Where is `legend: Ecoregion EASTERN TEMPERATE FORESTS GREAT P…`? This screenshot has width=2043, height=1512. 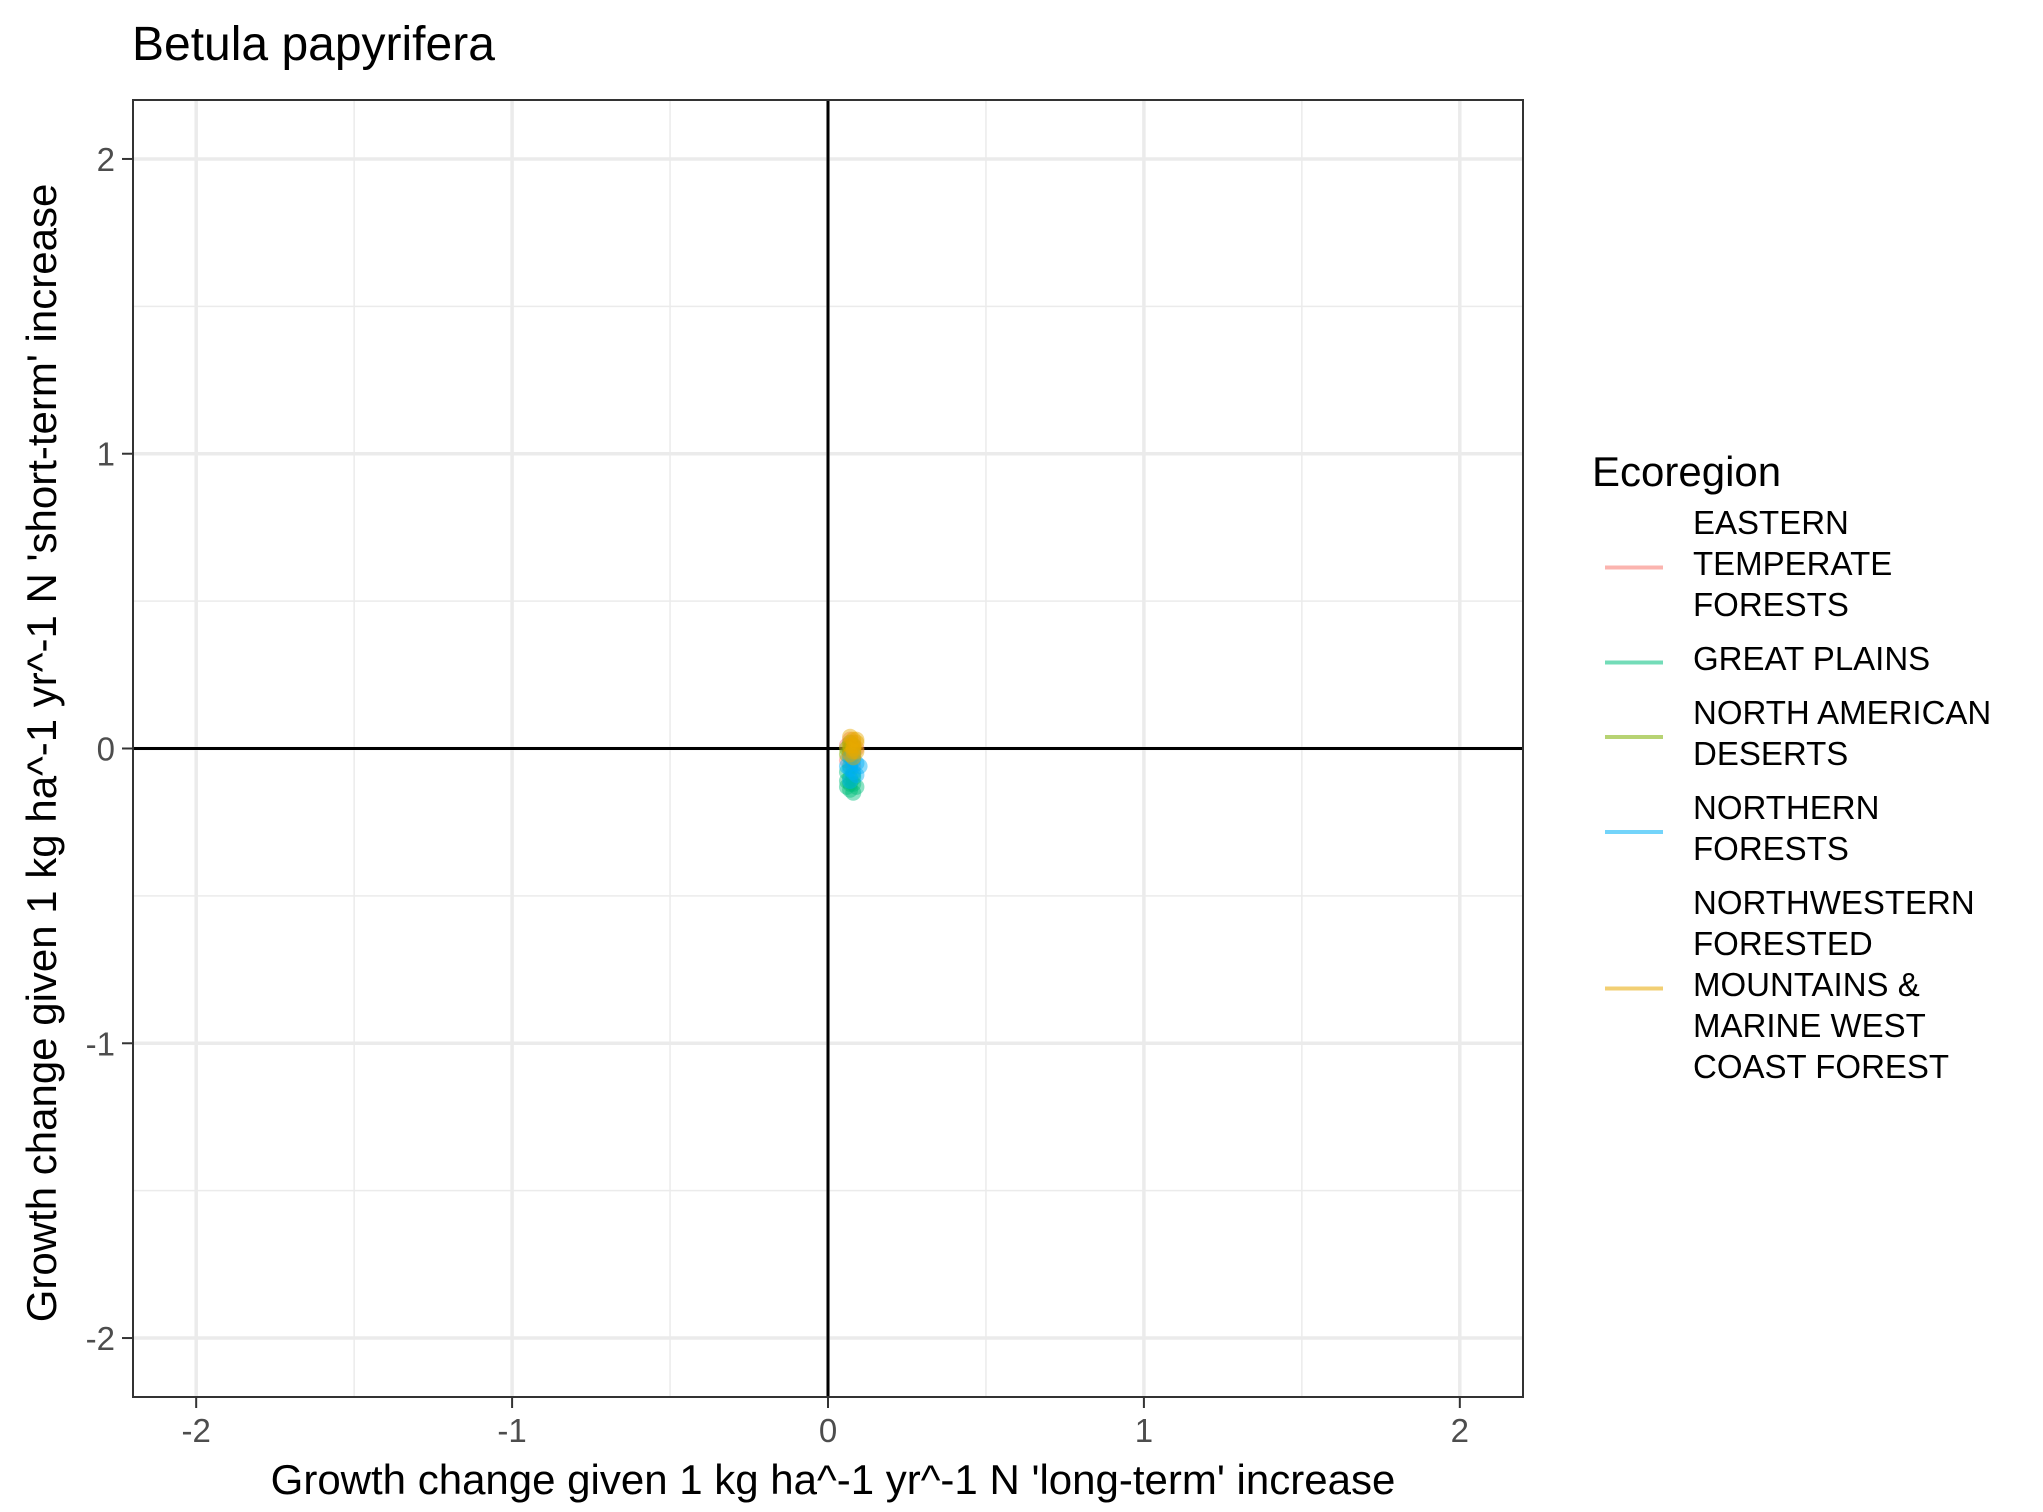
legend: Ecoregion EASTERN TEMPERATE FORESTS GREAT P… is located at coordinates (1791, 766).